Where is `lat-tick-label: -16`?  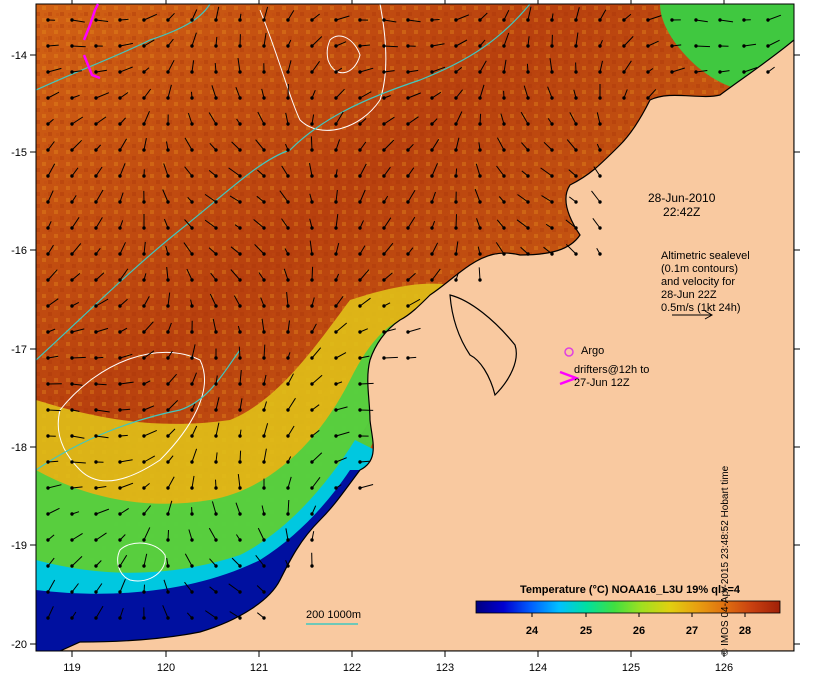 lat-tick-label: -16 is located at coordinates (19, 251).